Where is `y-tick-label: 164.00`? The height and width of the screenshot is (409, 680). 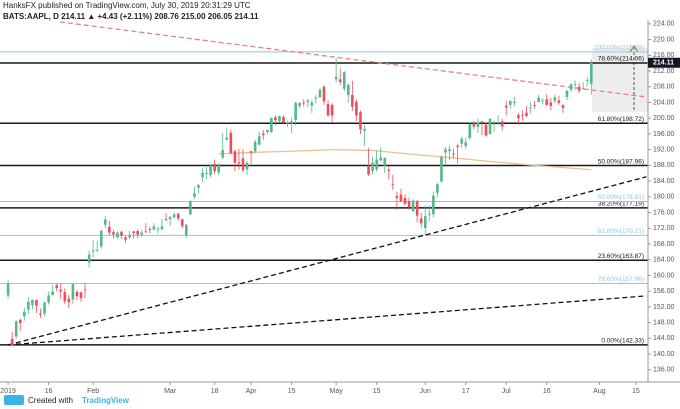 y-tick-label: 164.00 is located at coordinates (664, 260).